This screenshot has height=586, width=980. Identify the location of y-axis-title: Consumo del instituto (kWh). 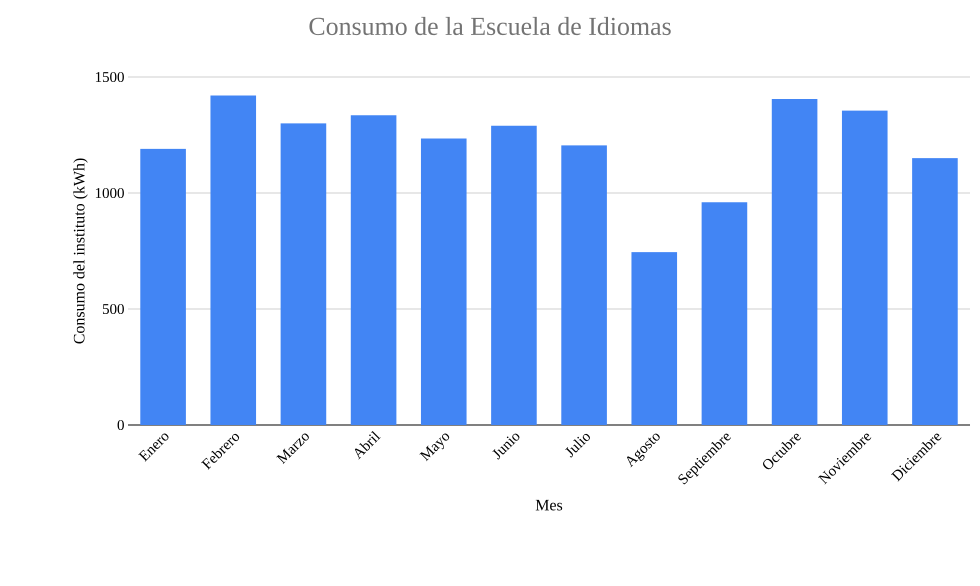
(80, 251).